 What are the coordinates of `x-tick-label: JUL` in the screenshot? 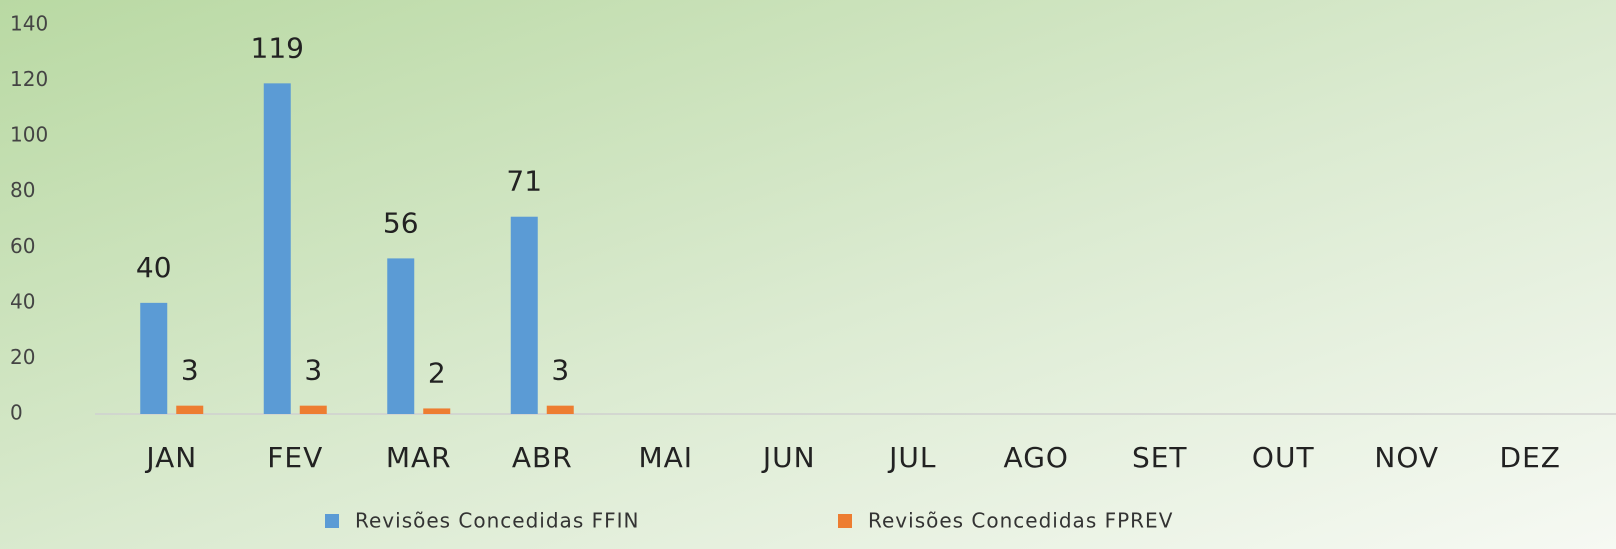 It's located at (911, 457).